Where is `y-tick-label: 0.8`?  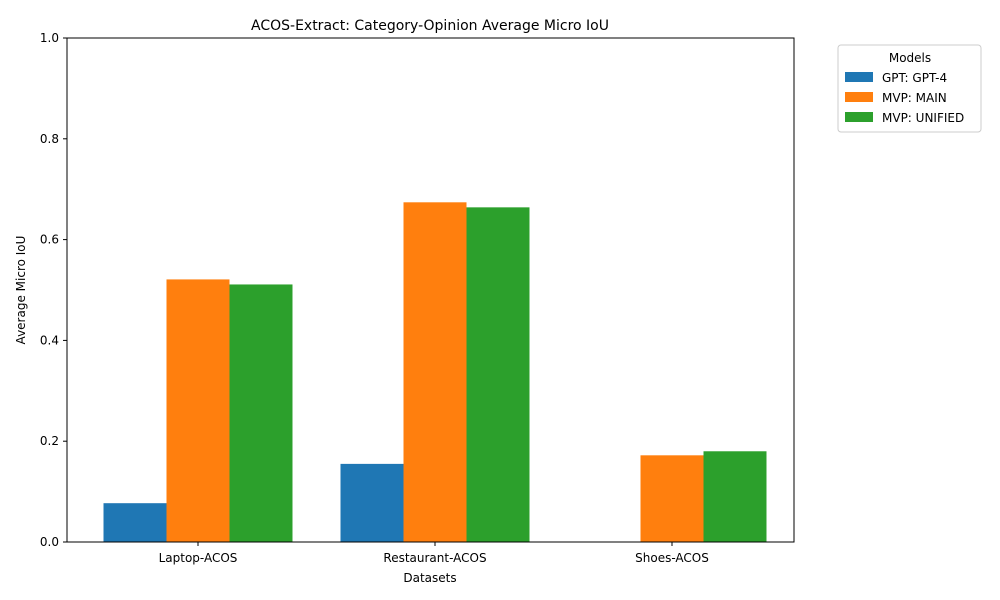 y-tick-label: 0.8 is located at coordinates (49, 139).